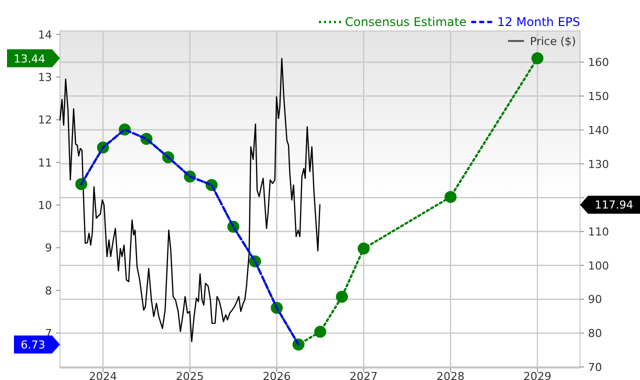  Describe the element at coordinates (30, 59) in the screenshot. I see `text: 13.44` at that location.